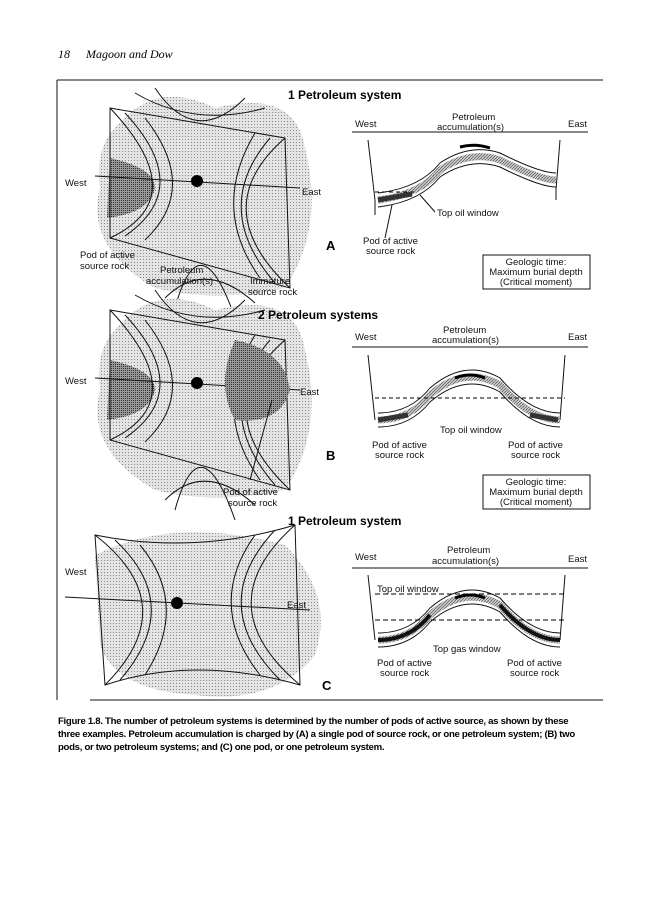 The width and height of the screenshot is (660, 900). Describe the element at coordinates (179, 281) in the screenshot. I see `map-label-accum: accumulation(s)` at that location.